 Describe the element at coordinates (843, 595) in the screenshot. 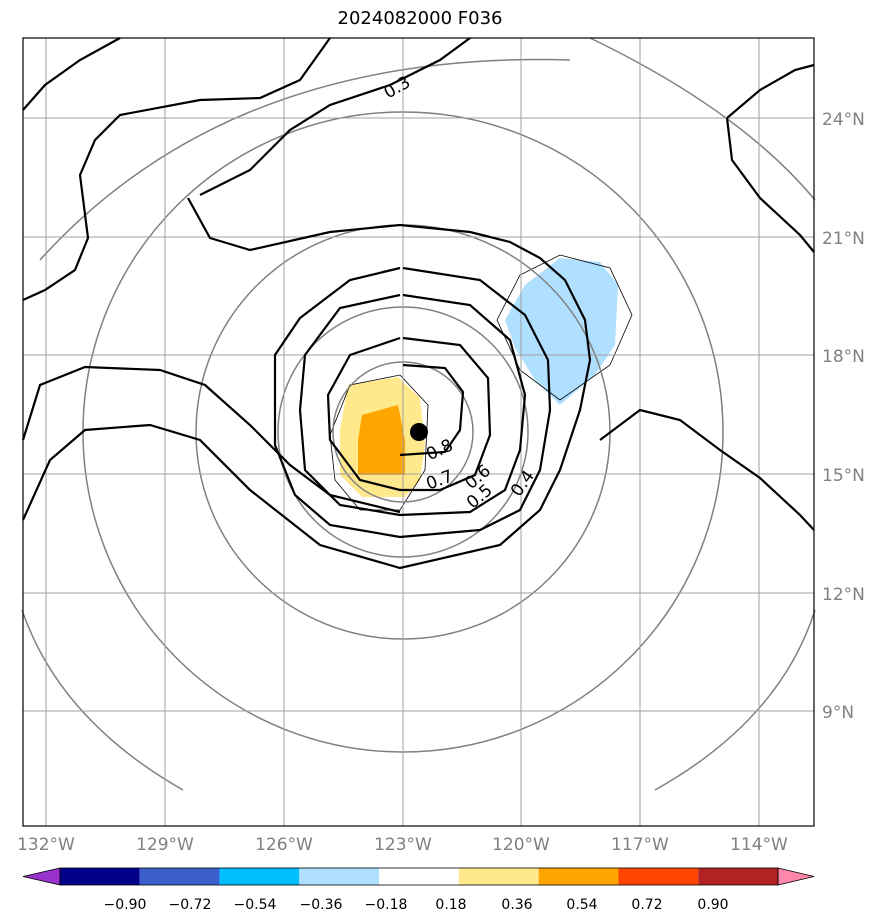

I see `lat-label: 12°N` at that location.